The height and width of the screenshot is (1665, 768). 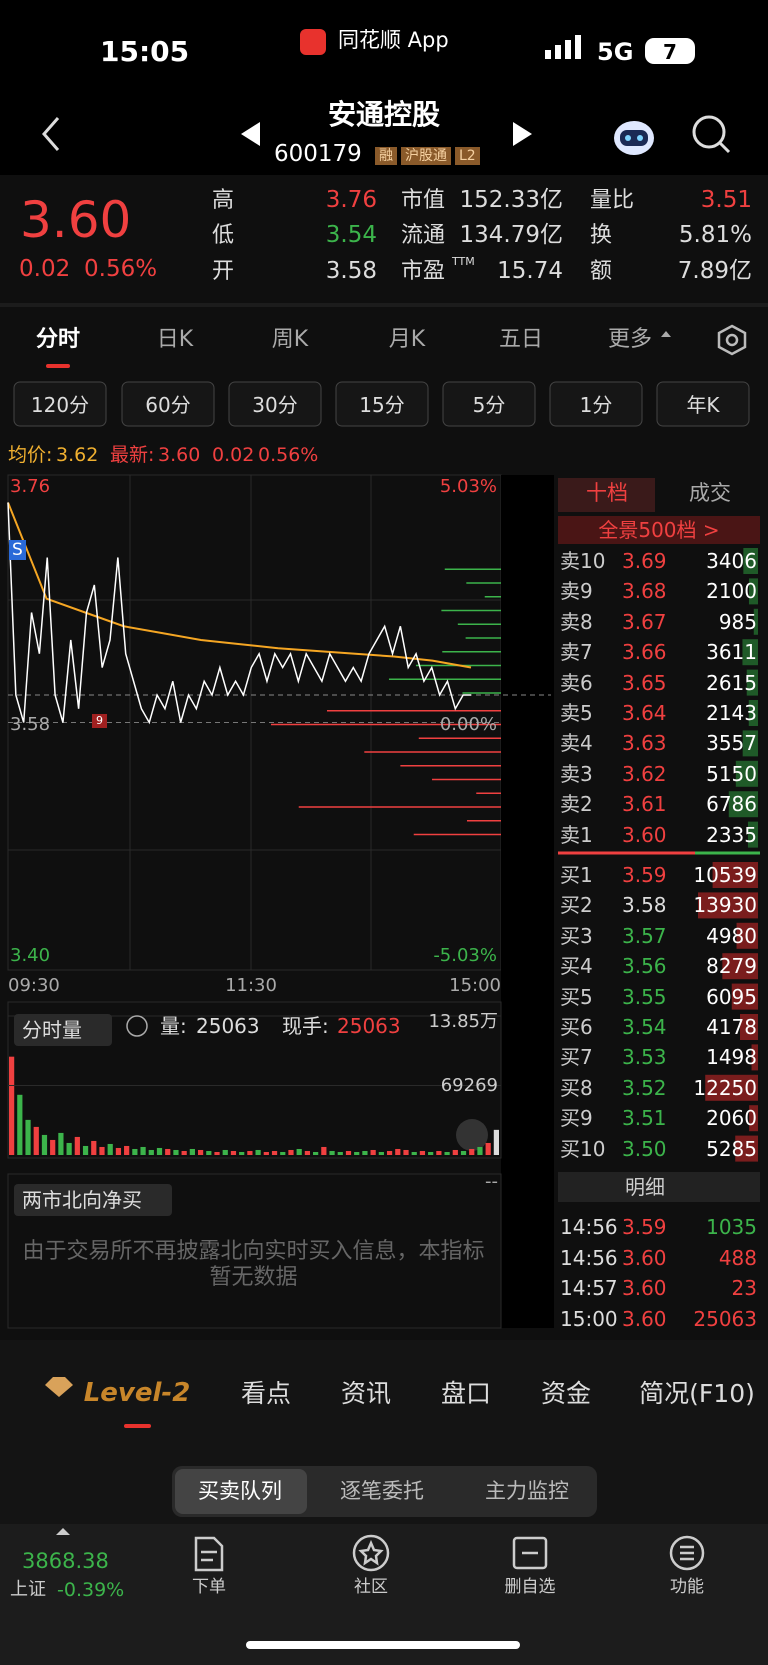 What do you see at coordinates (731, 1118) in the screenshot?
I see `ob-volume: 2060` at bounding box center [731, 1118].